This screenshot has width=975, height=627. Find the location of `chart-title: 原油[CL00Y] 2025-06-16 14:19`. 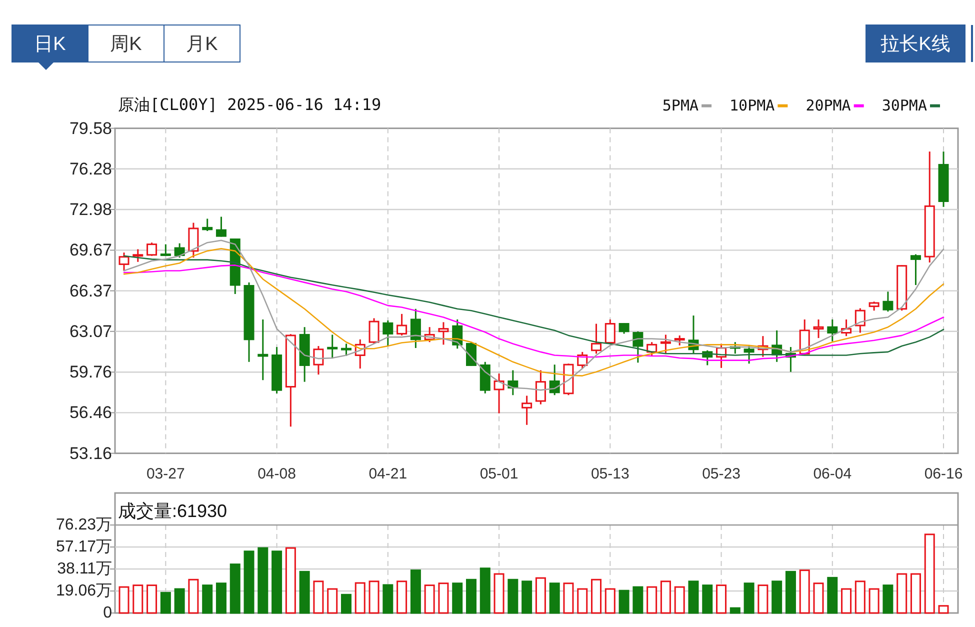

chart-title: 原油[CL00Y] 2025-06-16 14:19 is located at coordinates (250, 104).